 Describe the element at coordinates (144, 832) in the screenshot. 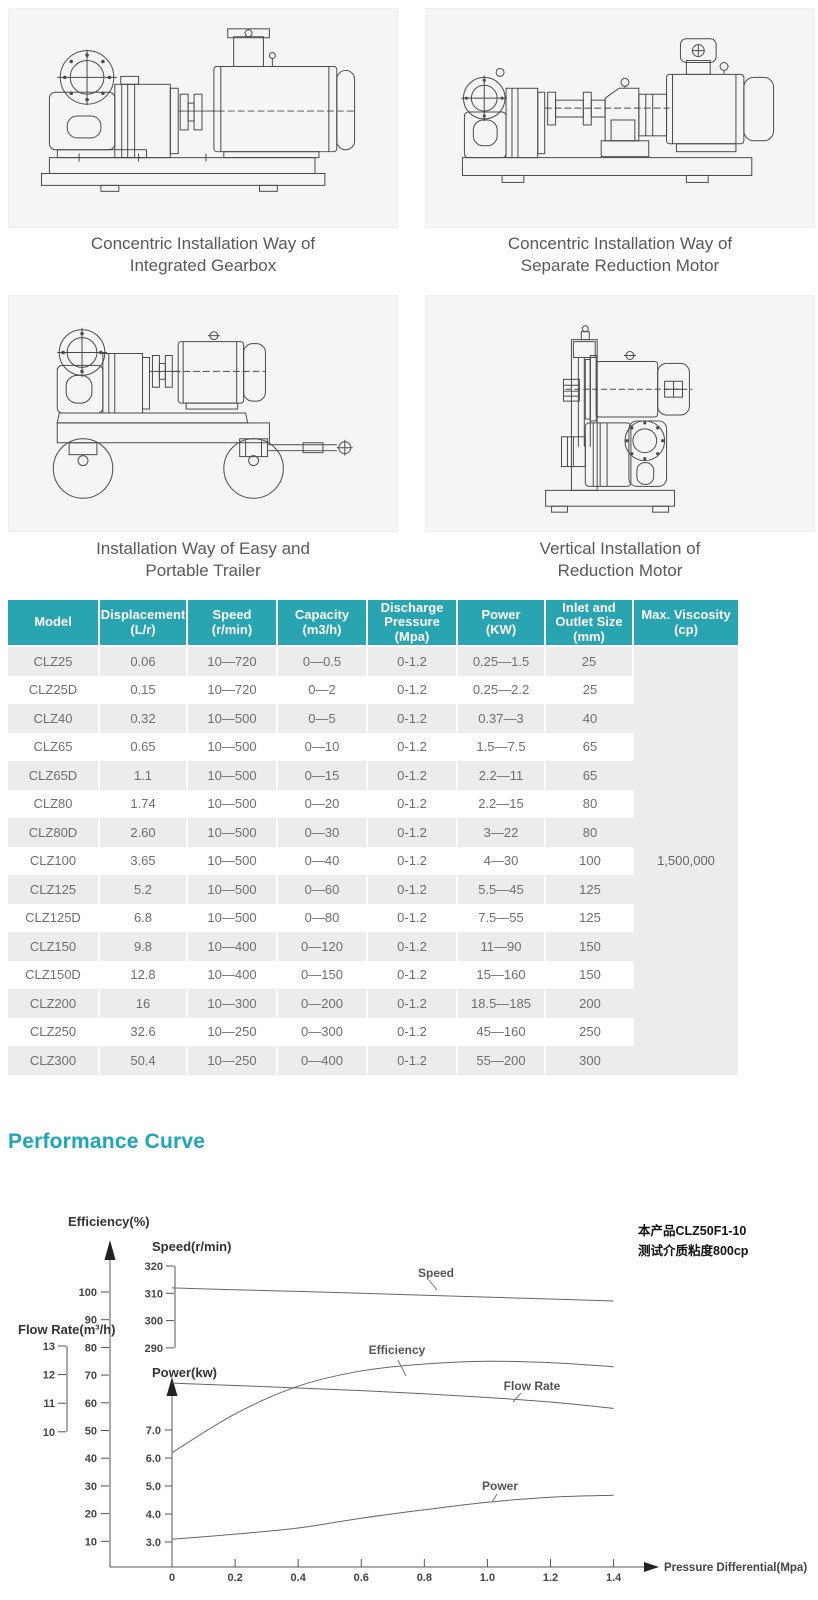

I see `cell-displacement: 2.60` at that location.